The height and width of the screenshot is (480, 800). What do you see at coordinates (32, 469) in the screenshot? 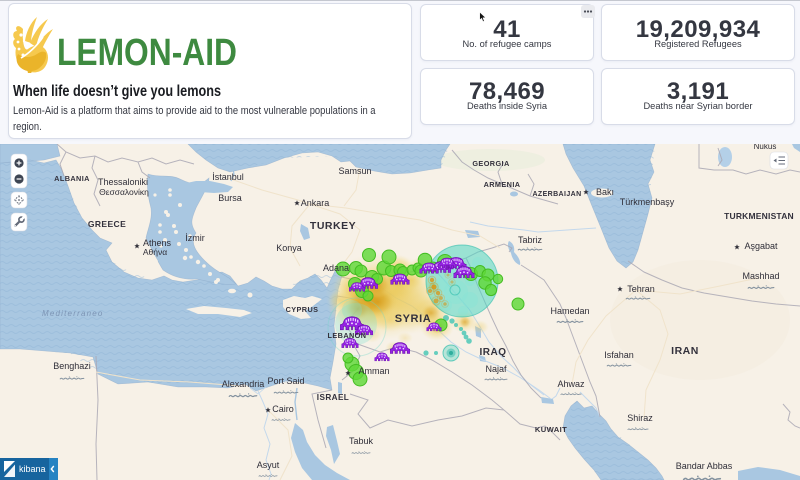
I see `svg-text: kibana` at bounding box center [32, 469].